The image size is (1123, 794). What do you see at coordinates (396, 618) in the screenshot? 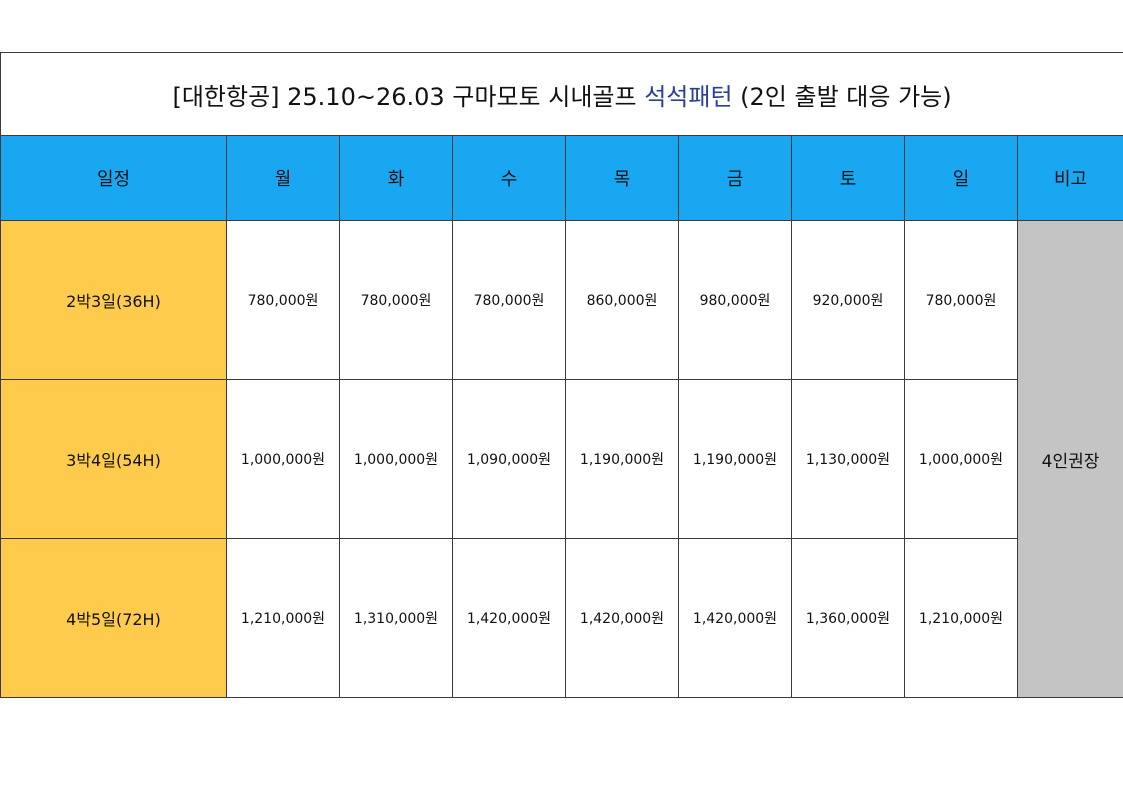
I see `price-cell: 1,310,000원` at bounding box center [396, 618].